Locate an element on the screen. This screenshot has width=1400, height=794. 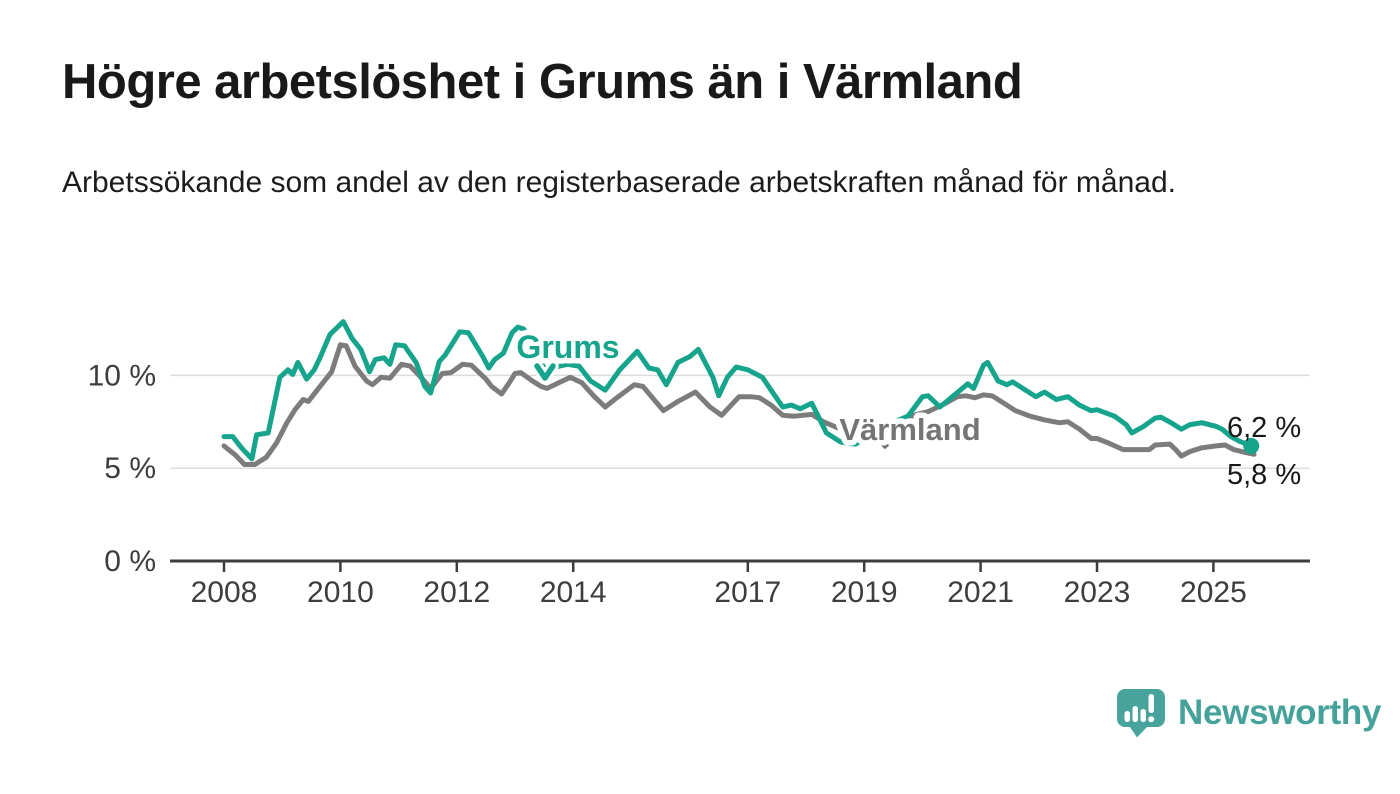
end-value-label-varmland: 5,8 % is located at coordinates (1264, 475).